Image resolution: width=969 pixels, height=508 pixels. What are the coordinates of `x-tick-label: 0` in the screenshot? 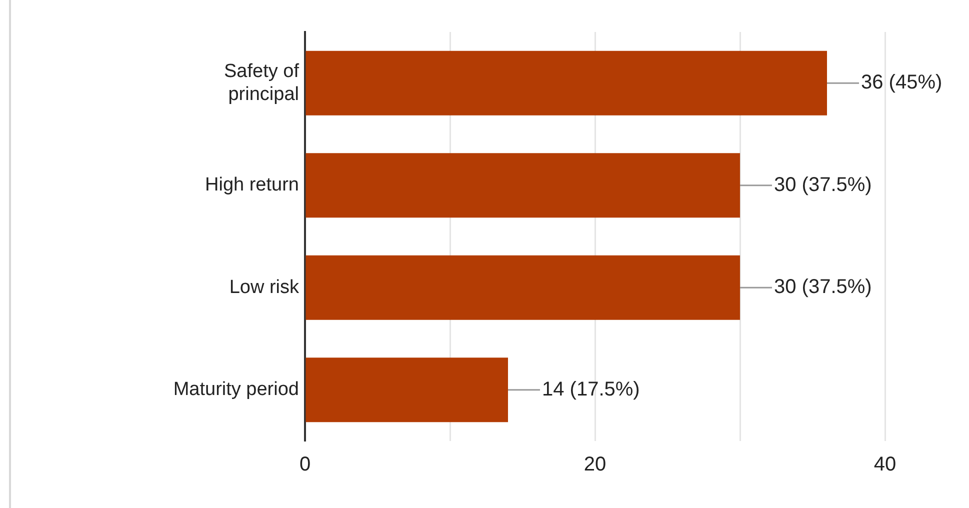 It's located at (305, 465).